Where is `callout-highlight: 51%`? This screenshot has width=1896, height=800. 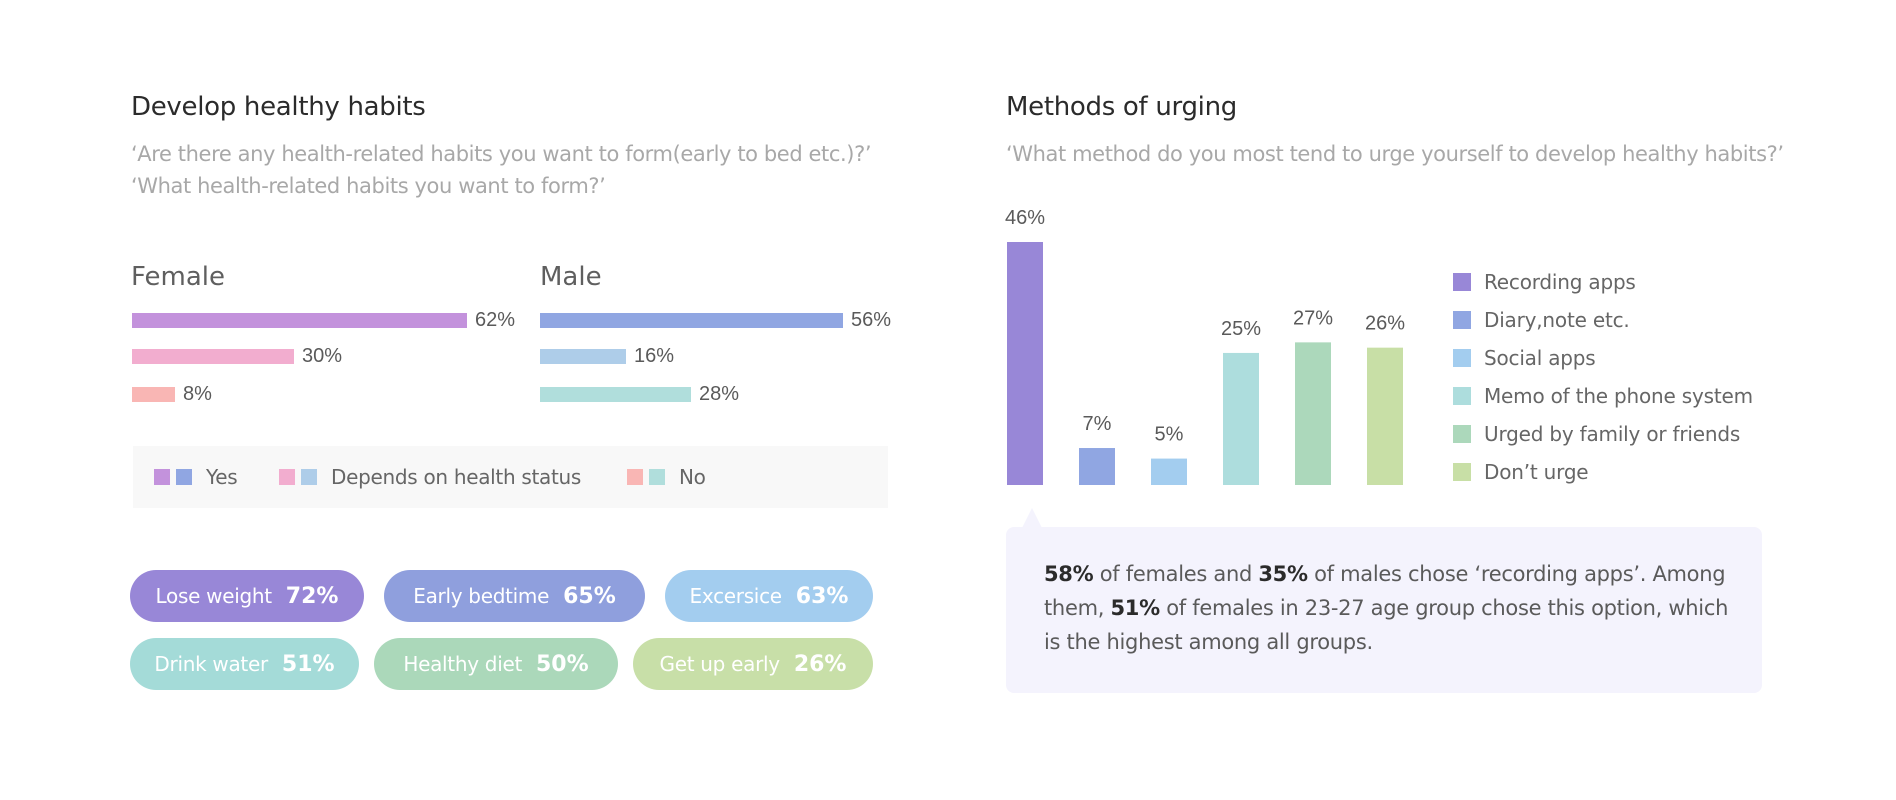 callout-highlight: 51% is located at coordinates (1135, 608).